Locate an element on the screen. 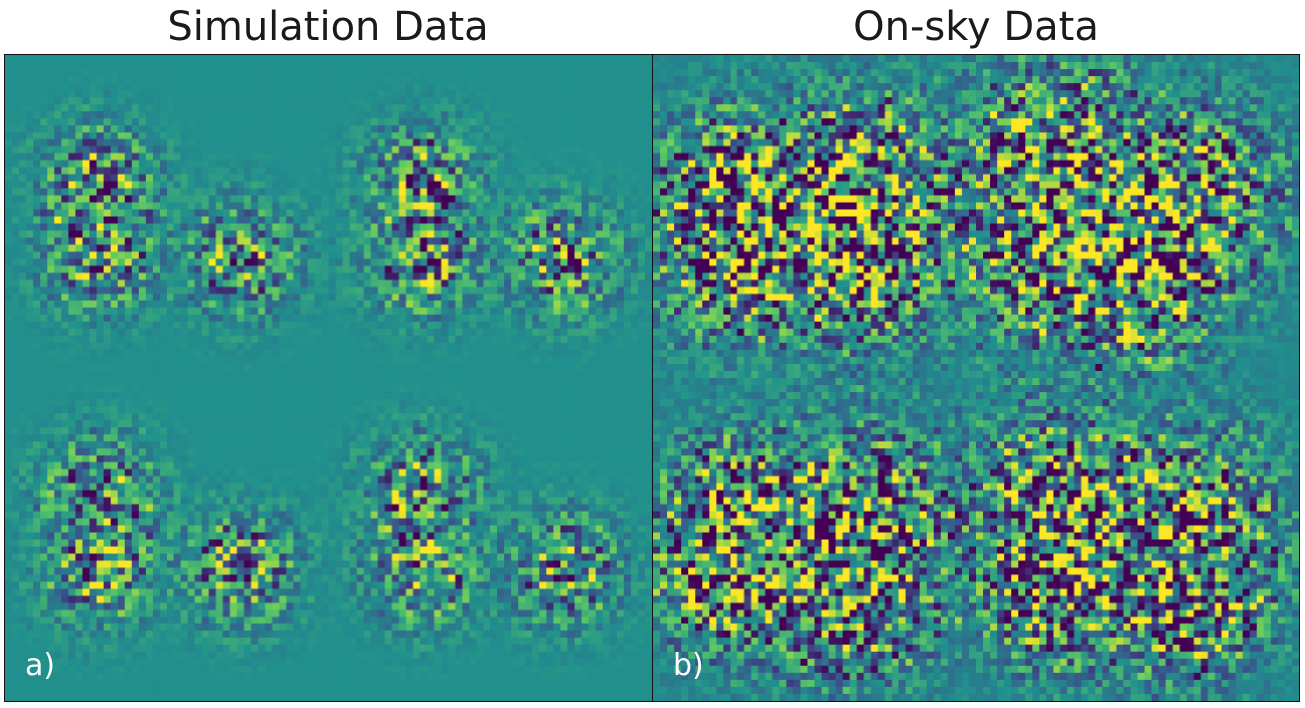  panel-b-title: On-sky Data is located at coordinates (976, 27).